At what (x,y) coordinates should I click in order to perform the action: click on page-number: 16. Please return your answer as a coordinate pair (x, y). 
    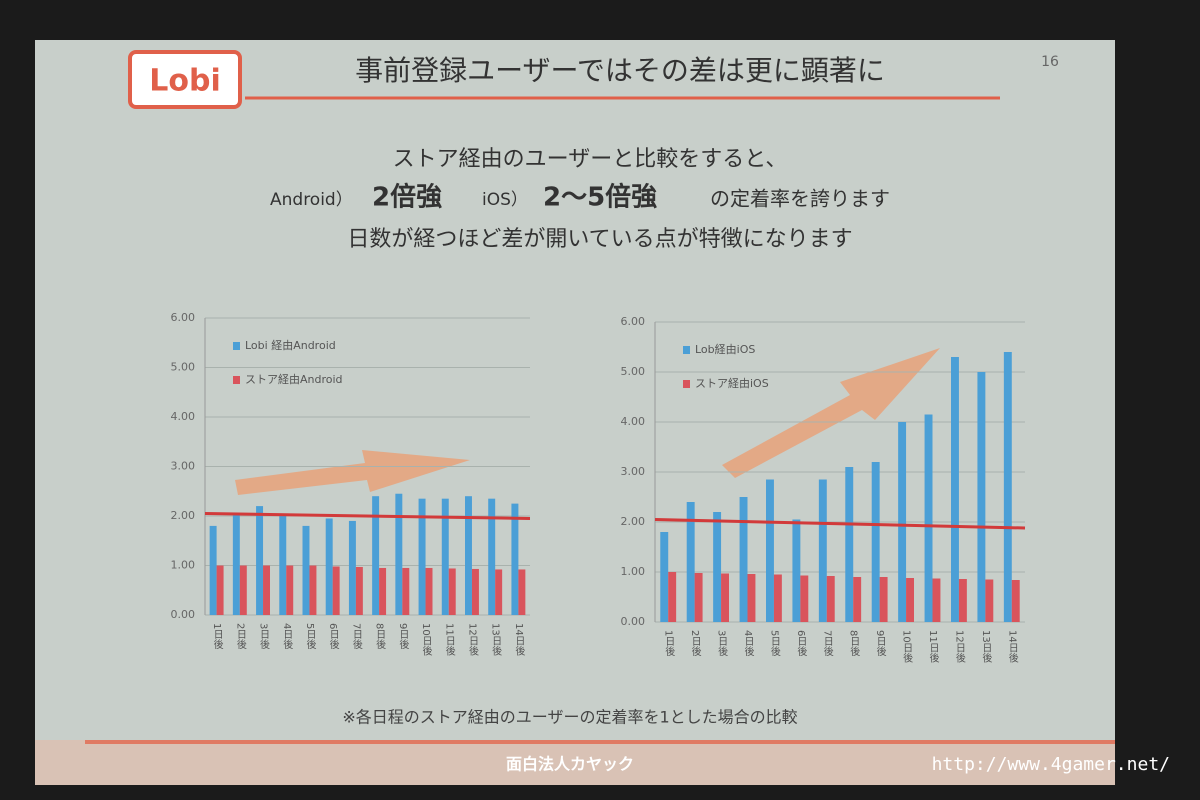
    Looking at the image, I should click on (1050, 62).